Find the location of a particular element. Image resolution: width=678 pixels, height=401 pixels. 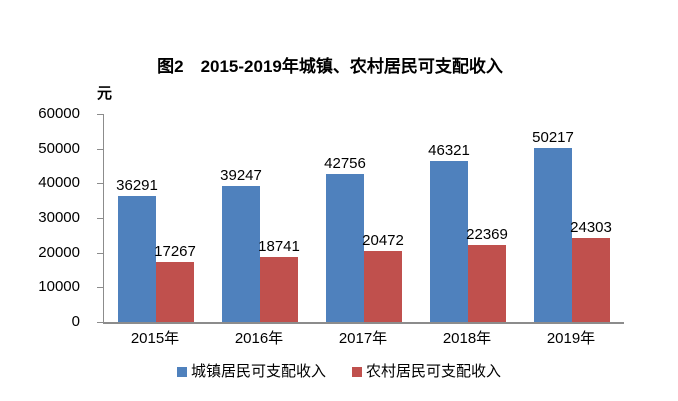

x-axis-tick-label-2015年: 2015年 is located at coordinates (155, 338).